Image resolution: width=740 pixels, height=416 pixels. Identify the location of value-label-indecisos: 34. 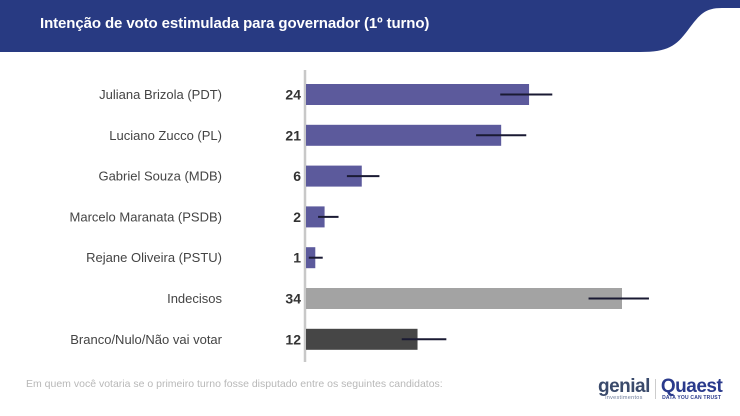
(293, 299).